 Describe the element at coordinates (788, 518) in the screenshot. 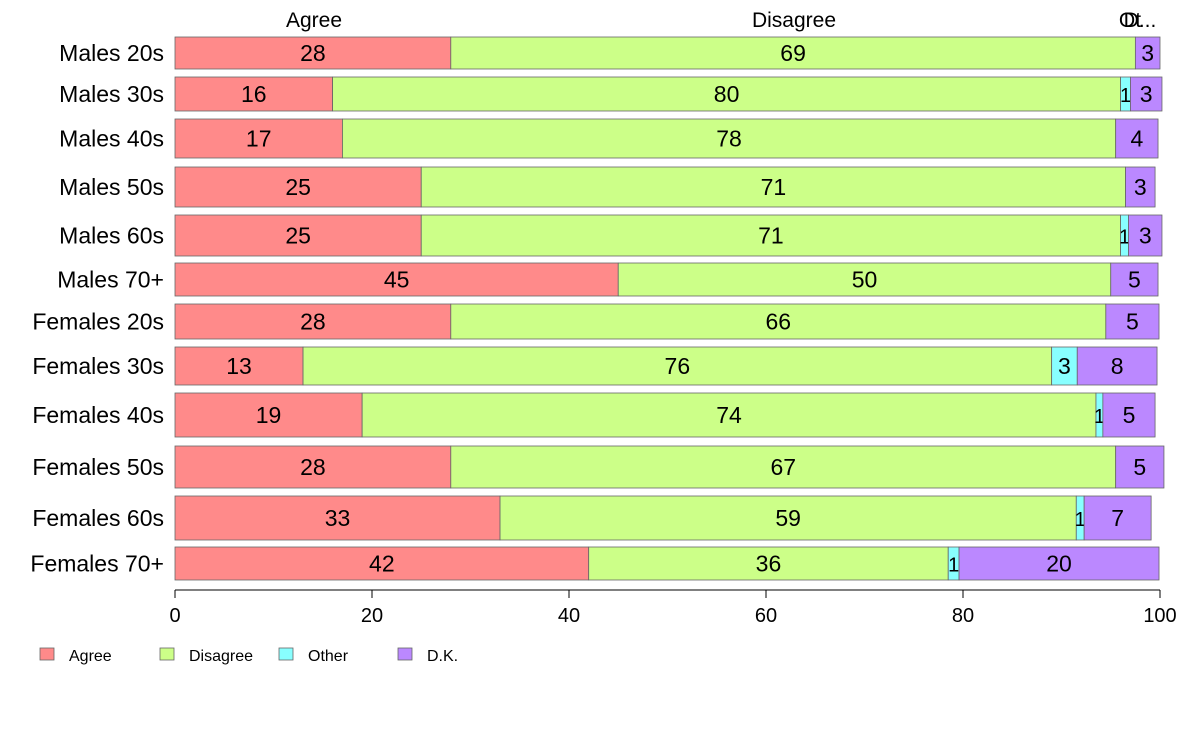

I see `bar-value-label: 59` at that location.